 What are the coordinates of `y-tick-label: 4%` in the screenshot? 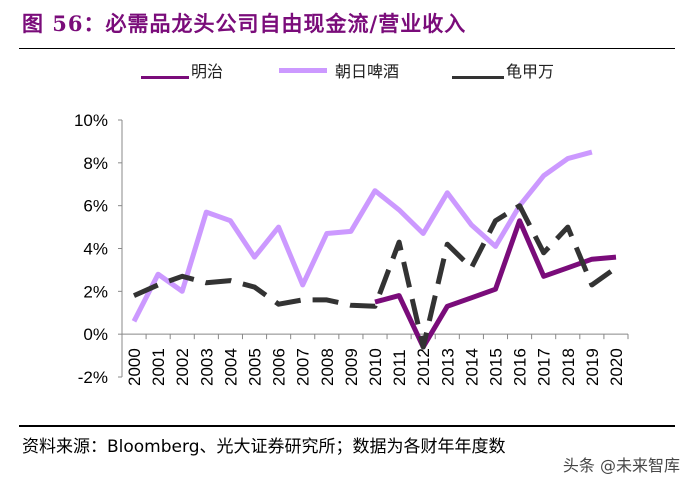 It's located at (95, 249).